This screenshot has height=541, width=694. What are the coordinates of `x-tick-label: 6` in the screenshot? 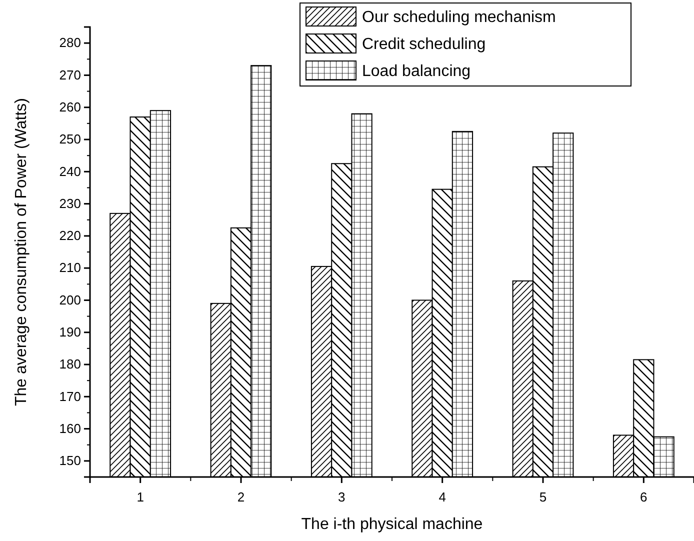 It's located at (644, 497).